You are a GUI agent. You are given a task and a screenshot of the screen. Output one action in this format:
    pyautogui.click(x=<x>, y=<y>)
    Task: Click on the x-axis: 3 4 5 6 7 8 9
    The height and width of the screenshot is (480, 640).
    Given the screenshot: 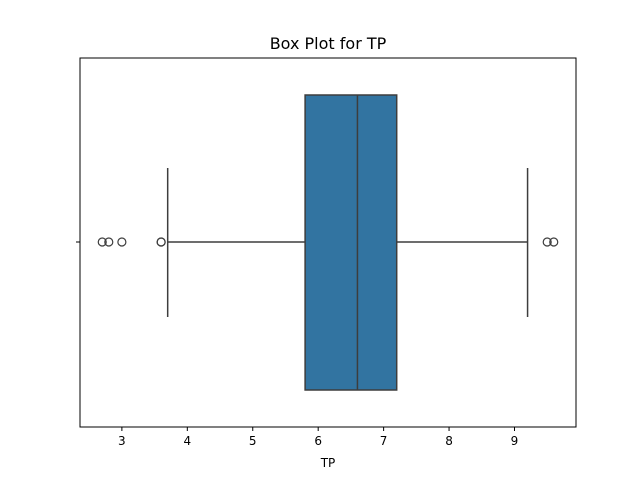 What is the action you would take?
    pyautogui.click(x=318, y=437)
    